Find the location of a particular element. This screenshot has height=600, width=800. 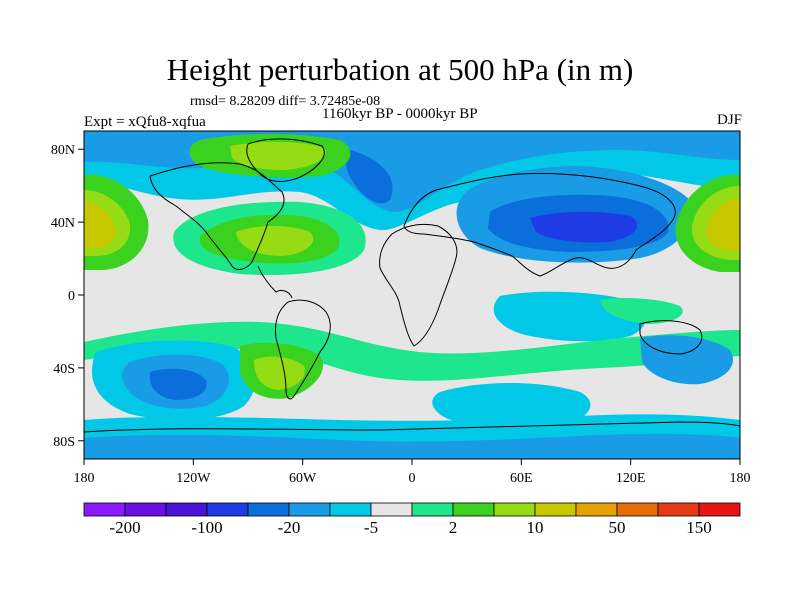

x-tick-label: 60E is located at coordinates (521, 478).